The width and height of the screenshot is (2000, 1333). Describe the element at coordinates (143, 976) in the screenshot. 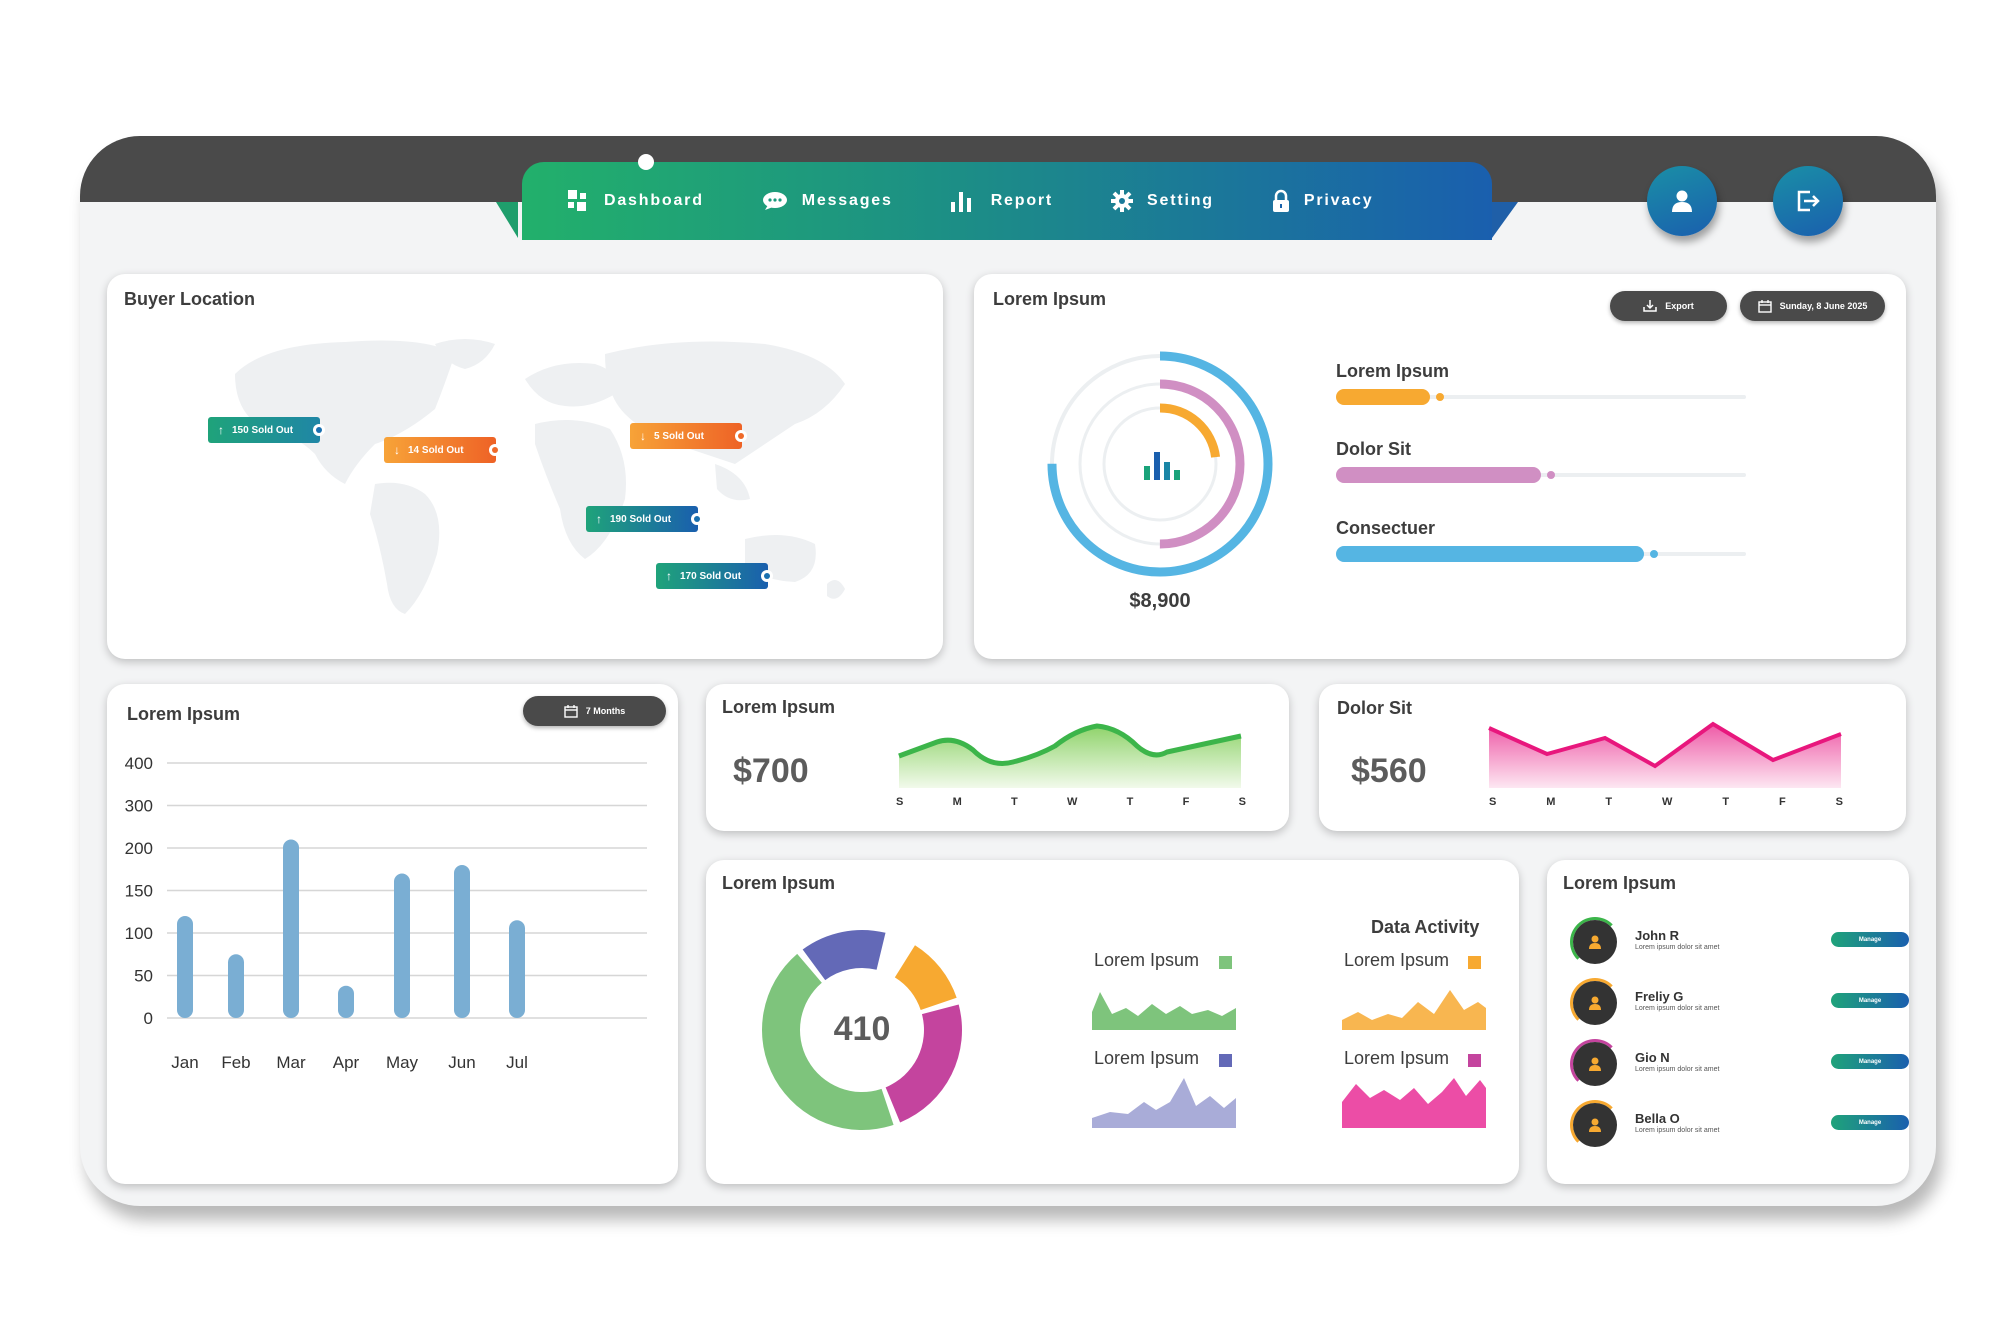

I see `y-tick-label: 50` at that location.